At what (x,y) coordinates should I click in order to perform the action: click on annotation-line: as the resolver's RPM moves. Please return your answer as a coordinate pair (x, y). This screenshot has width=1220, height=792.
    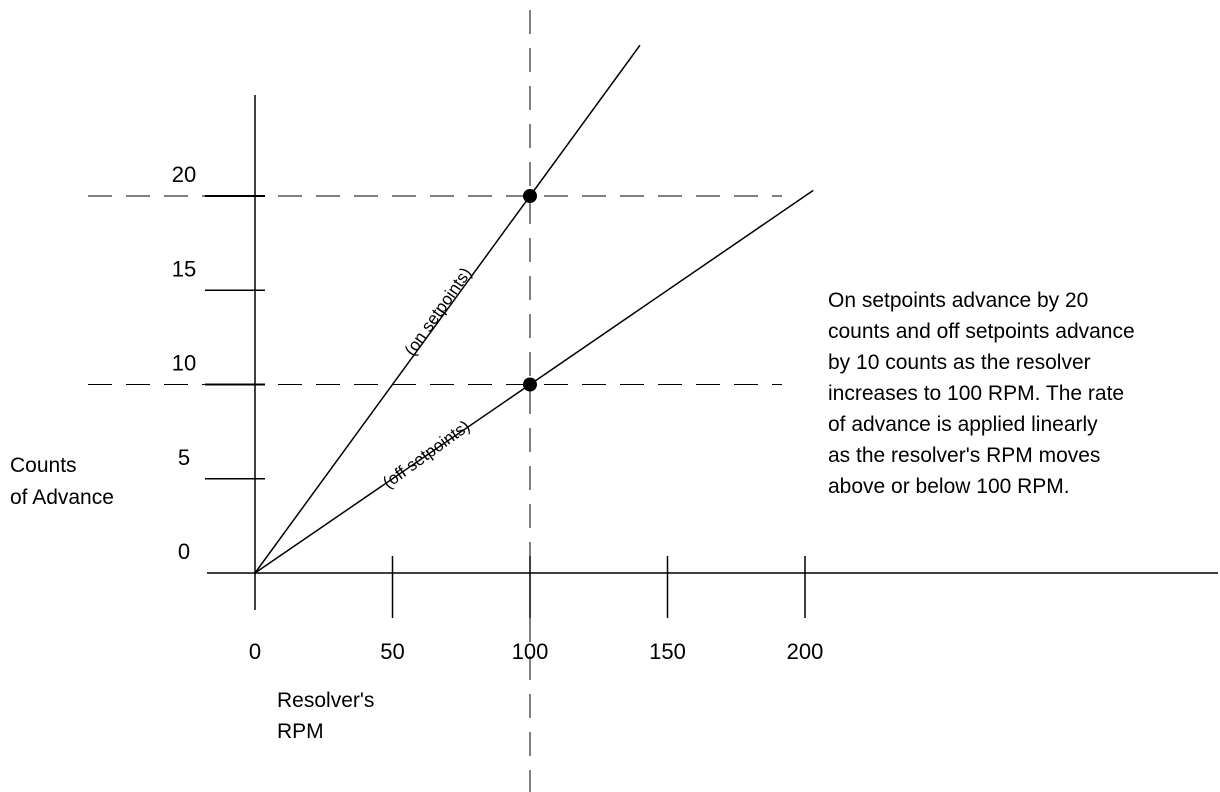
    Looking at the image, I should click on (964, 455).